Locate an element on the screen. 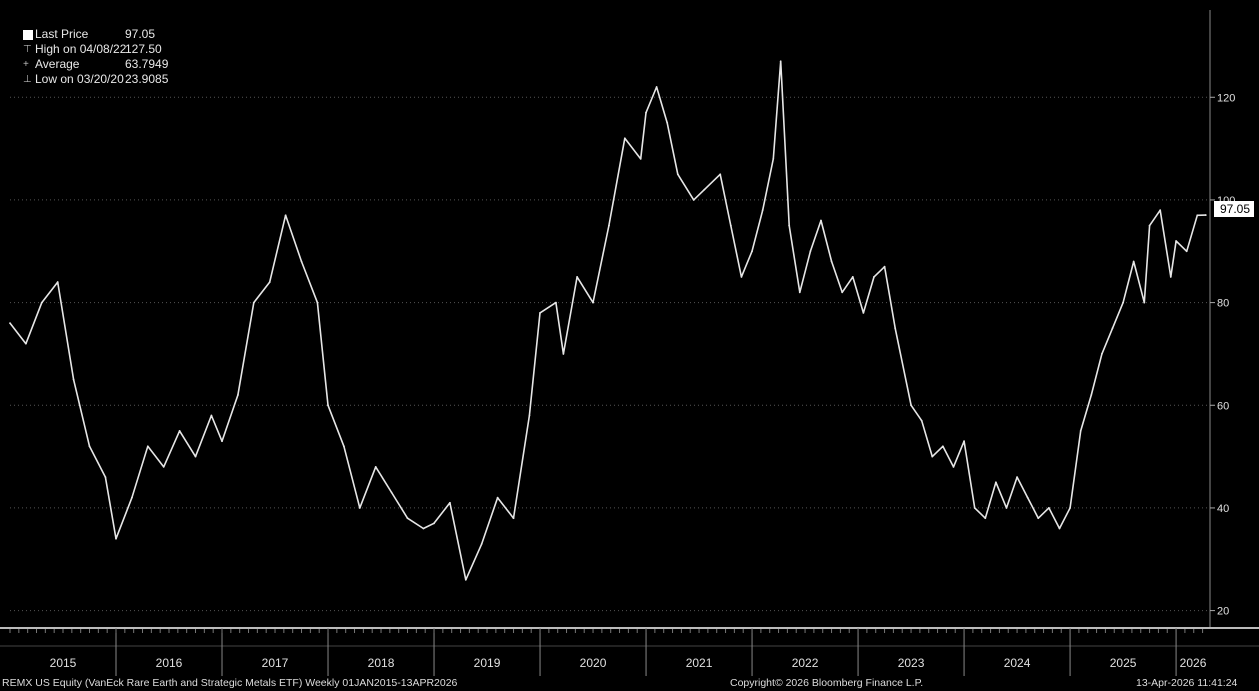 The image size is (1259, 691). x-tick-label: 2015 is located at coordinates (63, 663).